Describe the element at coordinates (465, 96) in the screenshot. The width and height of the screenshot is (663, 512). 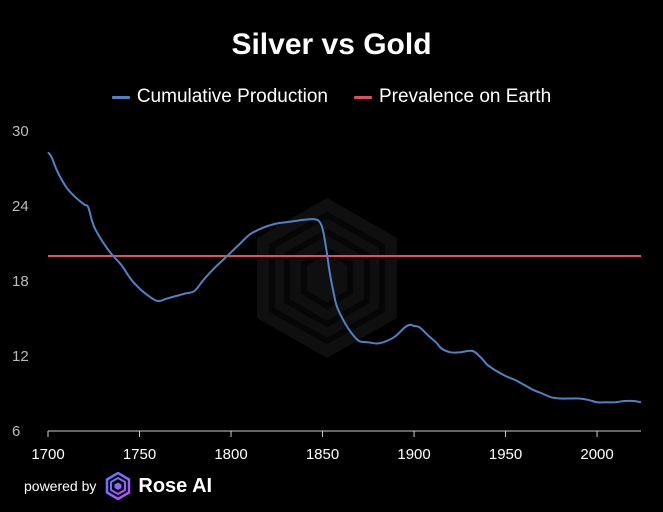
I see `legend-label-prevalence-on-earth: Prevalence on Earth` at that location.